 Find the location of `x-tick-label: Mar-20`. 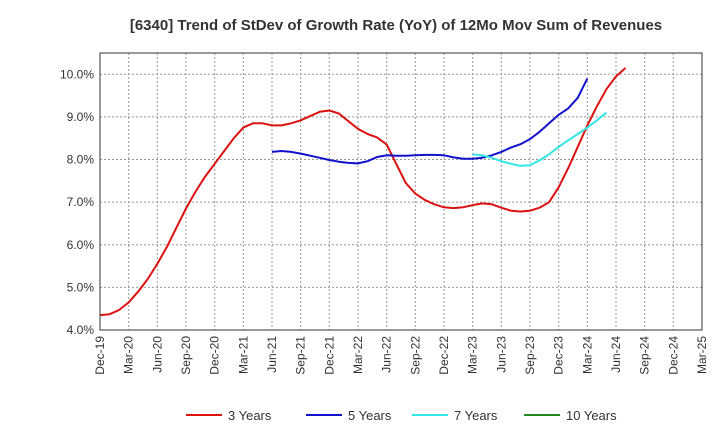

x-tick-label: Mar-20 is located at coordinates (129, 355).